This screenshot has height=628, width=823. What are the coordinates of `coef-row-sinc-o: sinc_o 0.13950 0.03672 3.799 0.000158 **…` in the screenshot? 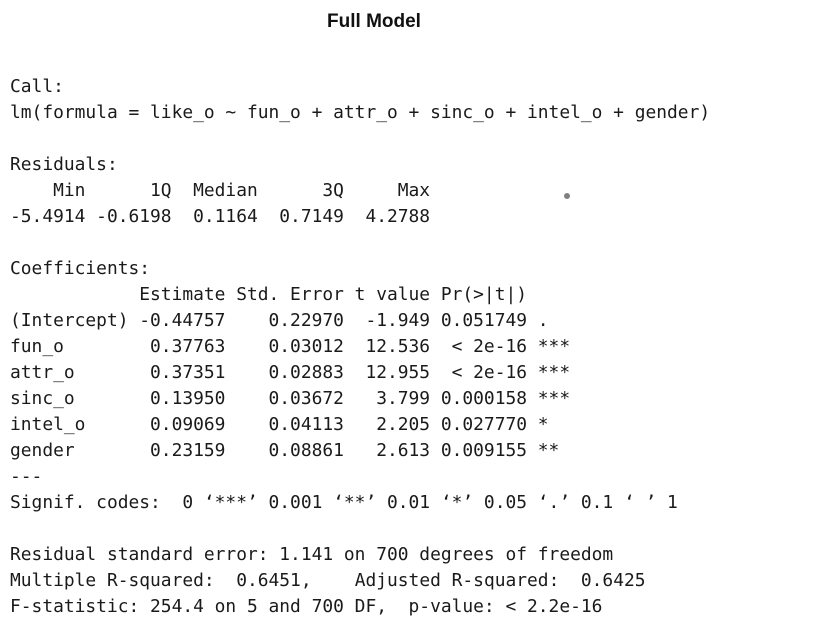 It's located at (290, 398).